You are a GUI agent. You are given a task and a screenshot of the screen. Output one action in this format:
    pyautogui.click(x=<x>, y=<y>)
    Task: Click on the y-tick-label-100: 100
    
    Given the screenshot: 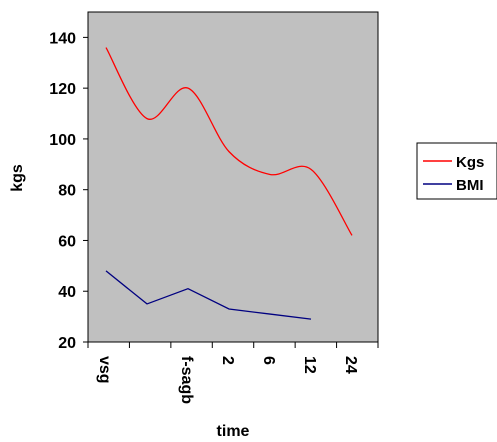 What is the action you would take?
    pyautogui.click(x=62, y=140)
    